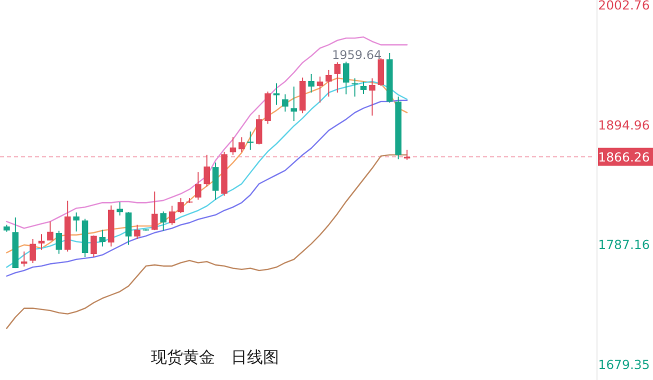  I want to click on y-tick-label: 1787.16, so click(624, 244).